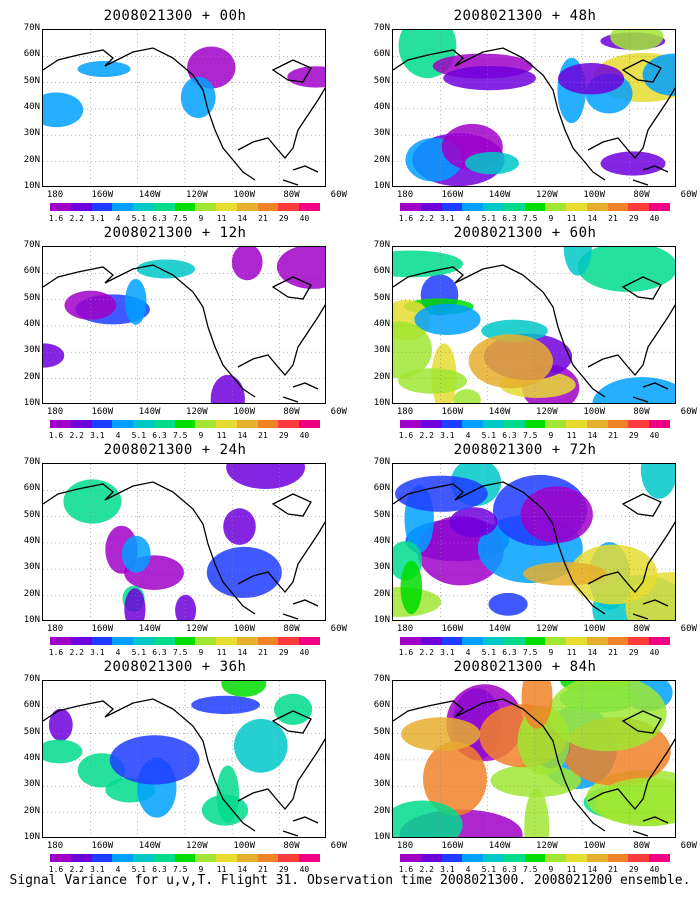  What do you see at coordinates (406, 435) in the screenshot?
I see `color-scale-label: 1.6` at bounding box center [406, 435].